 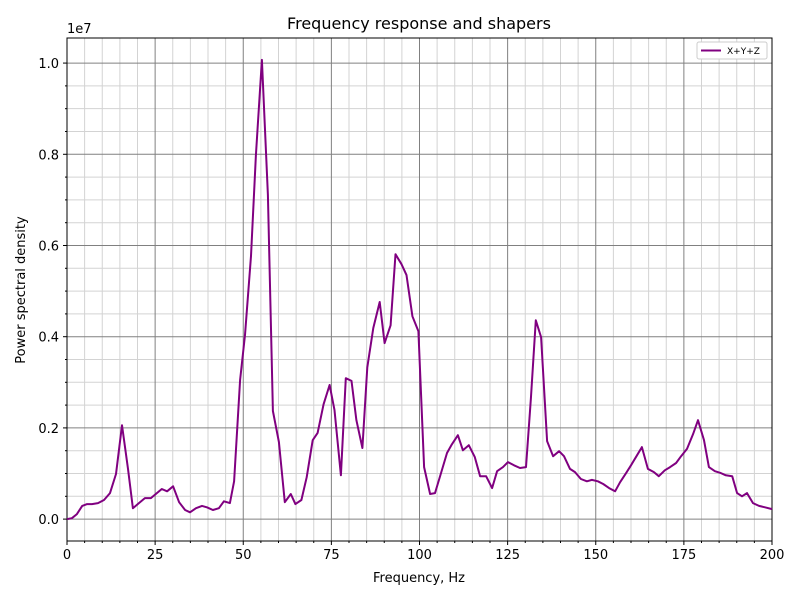 I want to click on y-tick-label: 1.0, so click(x=48, y=64).